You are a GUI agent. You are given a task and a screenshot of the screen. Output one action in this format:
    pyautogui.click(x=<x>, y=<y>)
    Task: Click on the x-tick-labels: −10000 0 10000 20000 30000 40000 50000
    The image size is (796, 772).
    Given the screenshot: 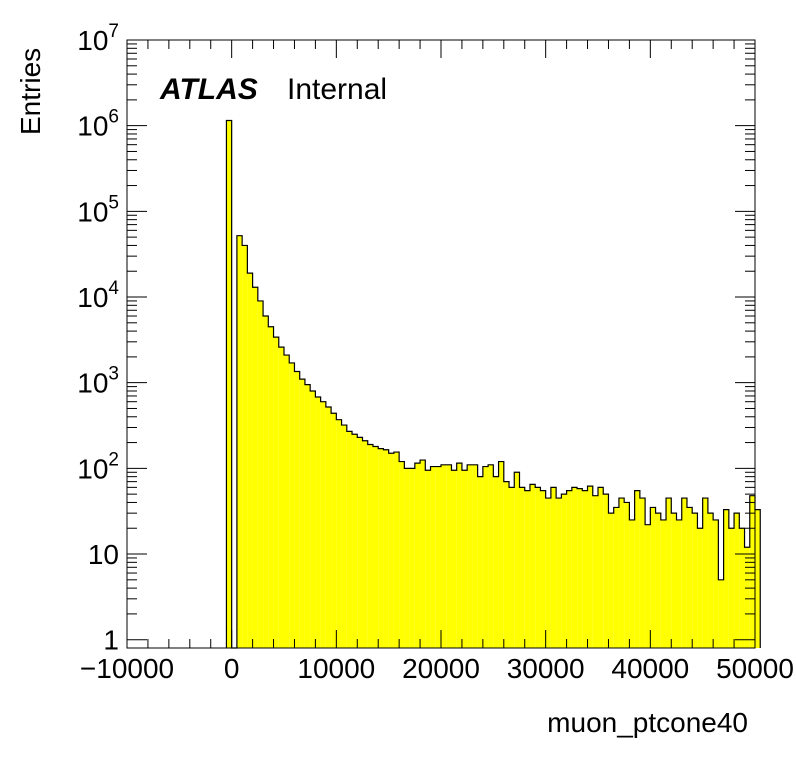 What is the action you would take?
    pyautogui.click(x=437, y=668)
    